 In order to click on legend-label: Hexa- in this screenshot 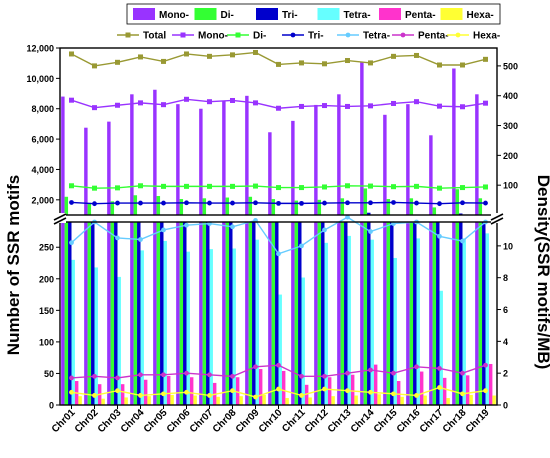, I will do `click(480, 15)`.